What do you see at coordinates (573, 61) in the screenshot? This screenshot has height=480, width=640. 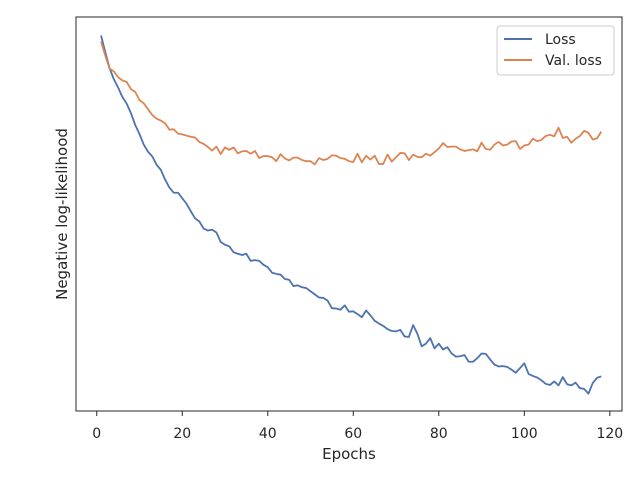 I see `legend-label-val-loss: Val. loss` at bounding box center [573, 61].